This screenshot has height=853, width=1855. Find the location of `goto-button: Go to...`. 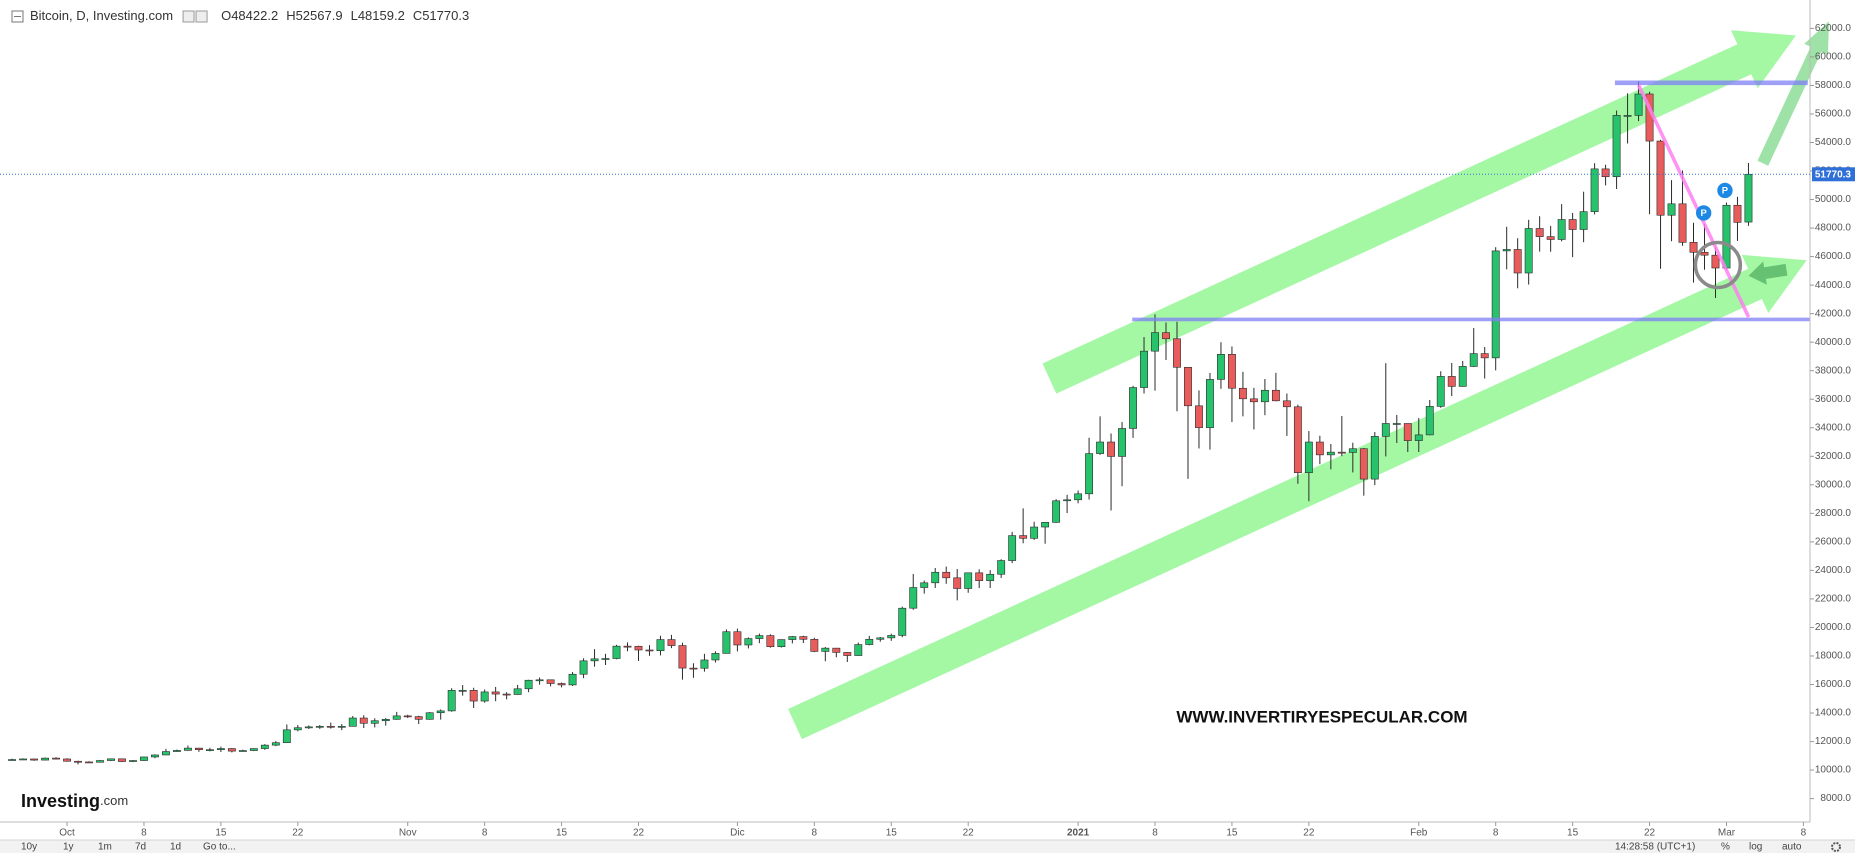

goto-button: Go to... is located at coordinates (219, 847).